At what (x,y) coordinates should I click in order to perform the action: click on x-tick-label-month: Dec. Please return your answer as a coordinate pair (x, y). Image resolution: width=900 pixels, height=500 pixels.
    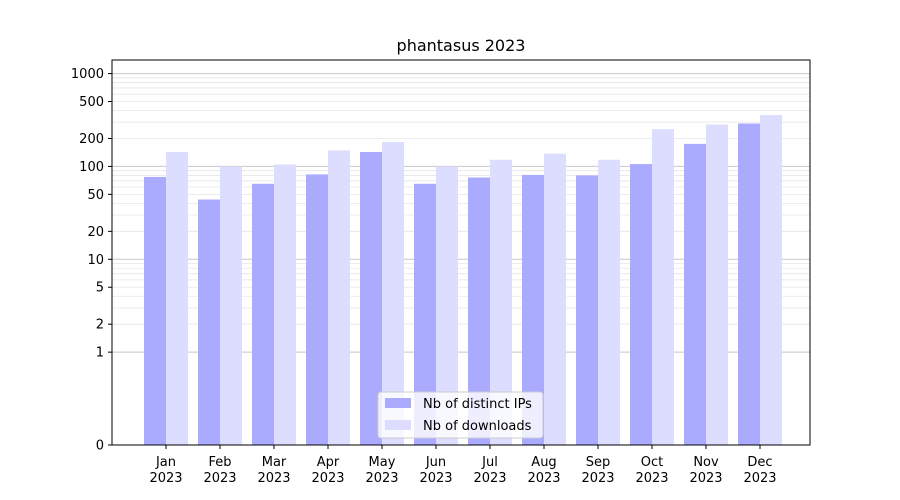
    Looking at the image, I should click on (759, 462).